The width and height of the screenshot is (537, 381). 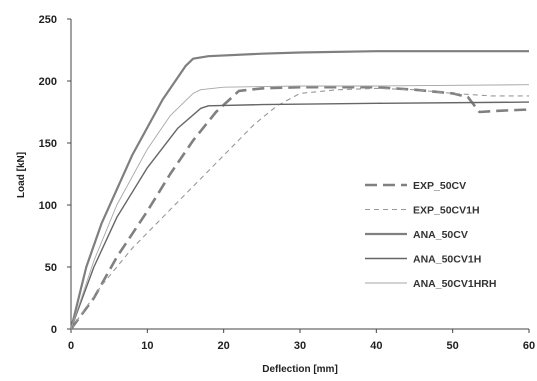 I want to click on x-tick-label: 60, so click(x=529, y=346).